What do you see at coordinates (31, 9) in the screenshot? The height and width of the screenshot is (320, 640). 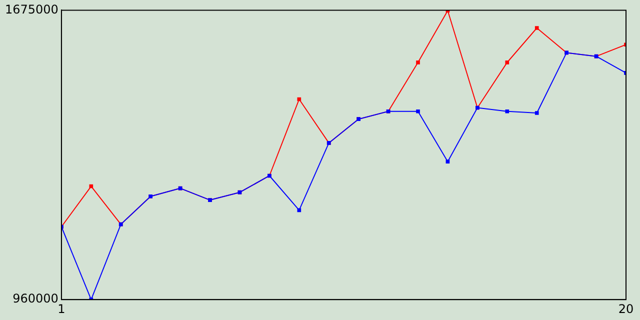 I see `y-tick-label: 1675000` at bounding box center [31, 9].